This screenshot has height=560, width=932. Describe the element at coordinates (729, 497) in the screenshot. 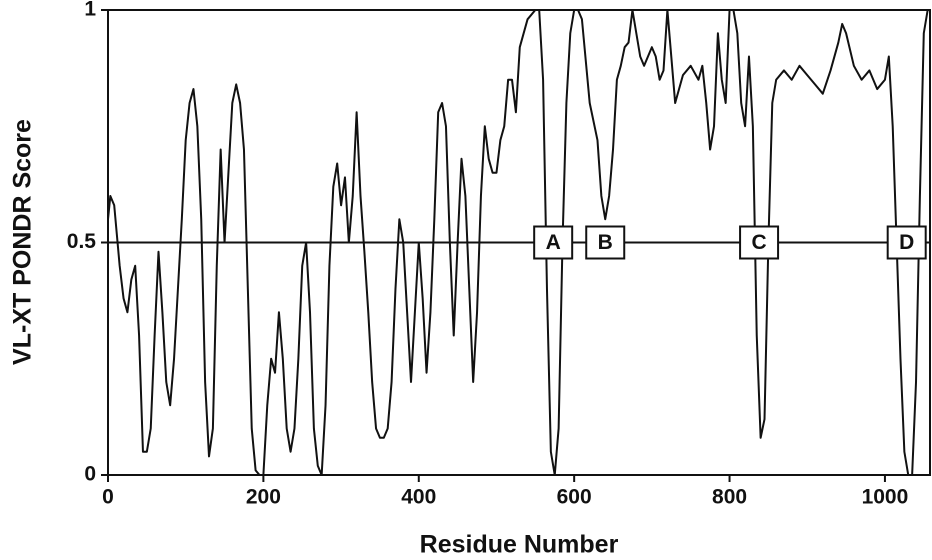

I see `x-tick-label: 800` at that location.